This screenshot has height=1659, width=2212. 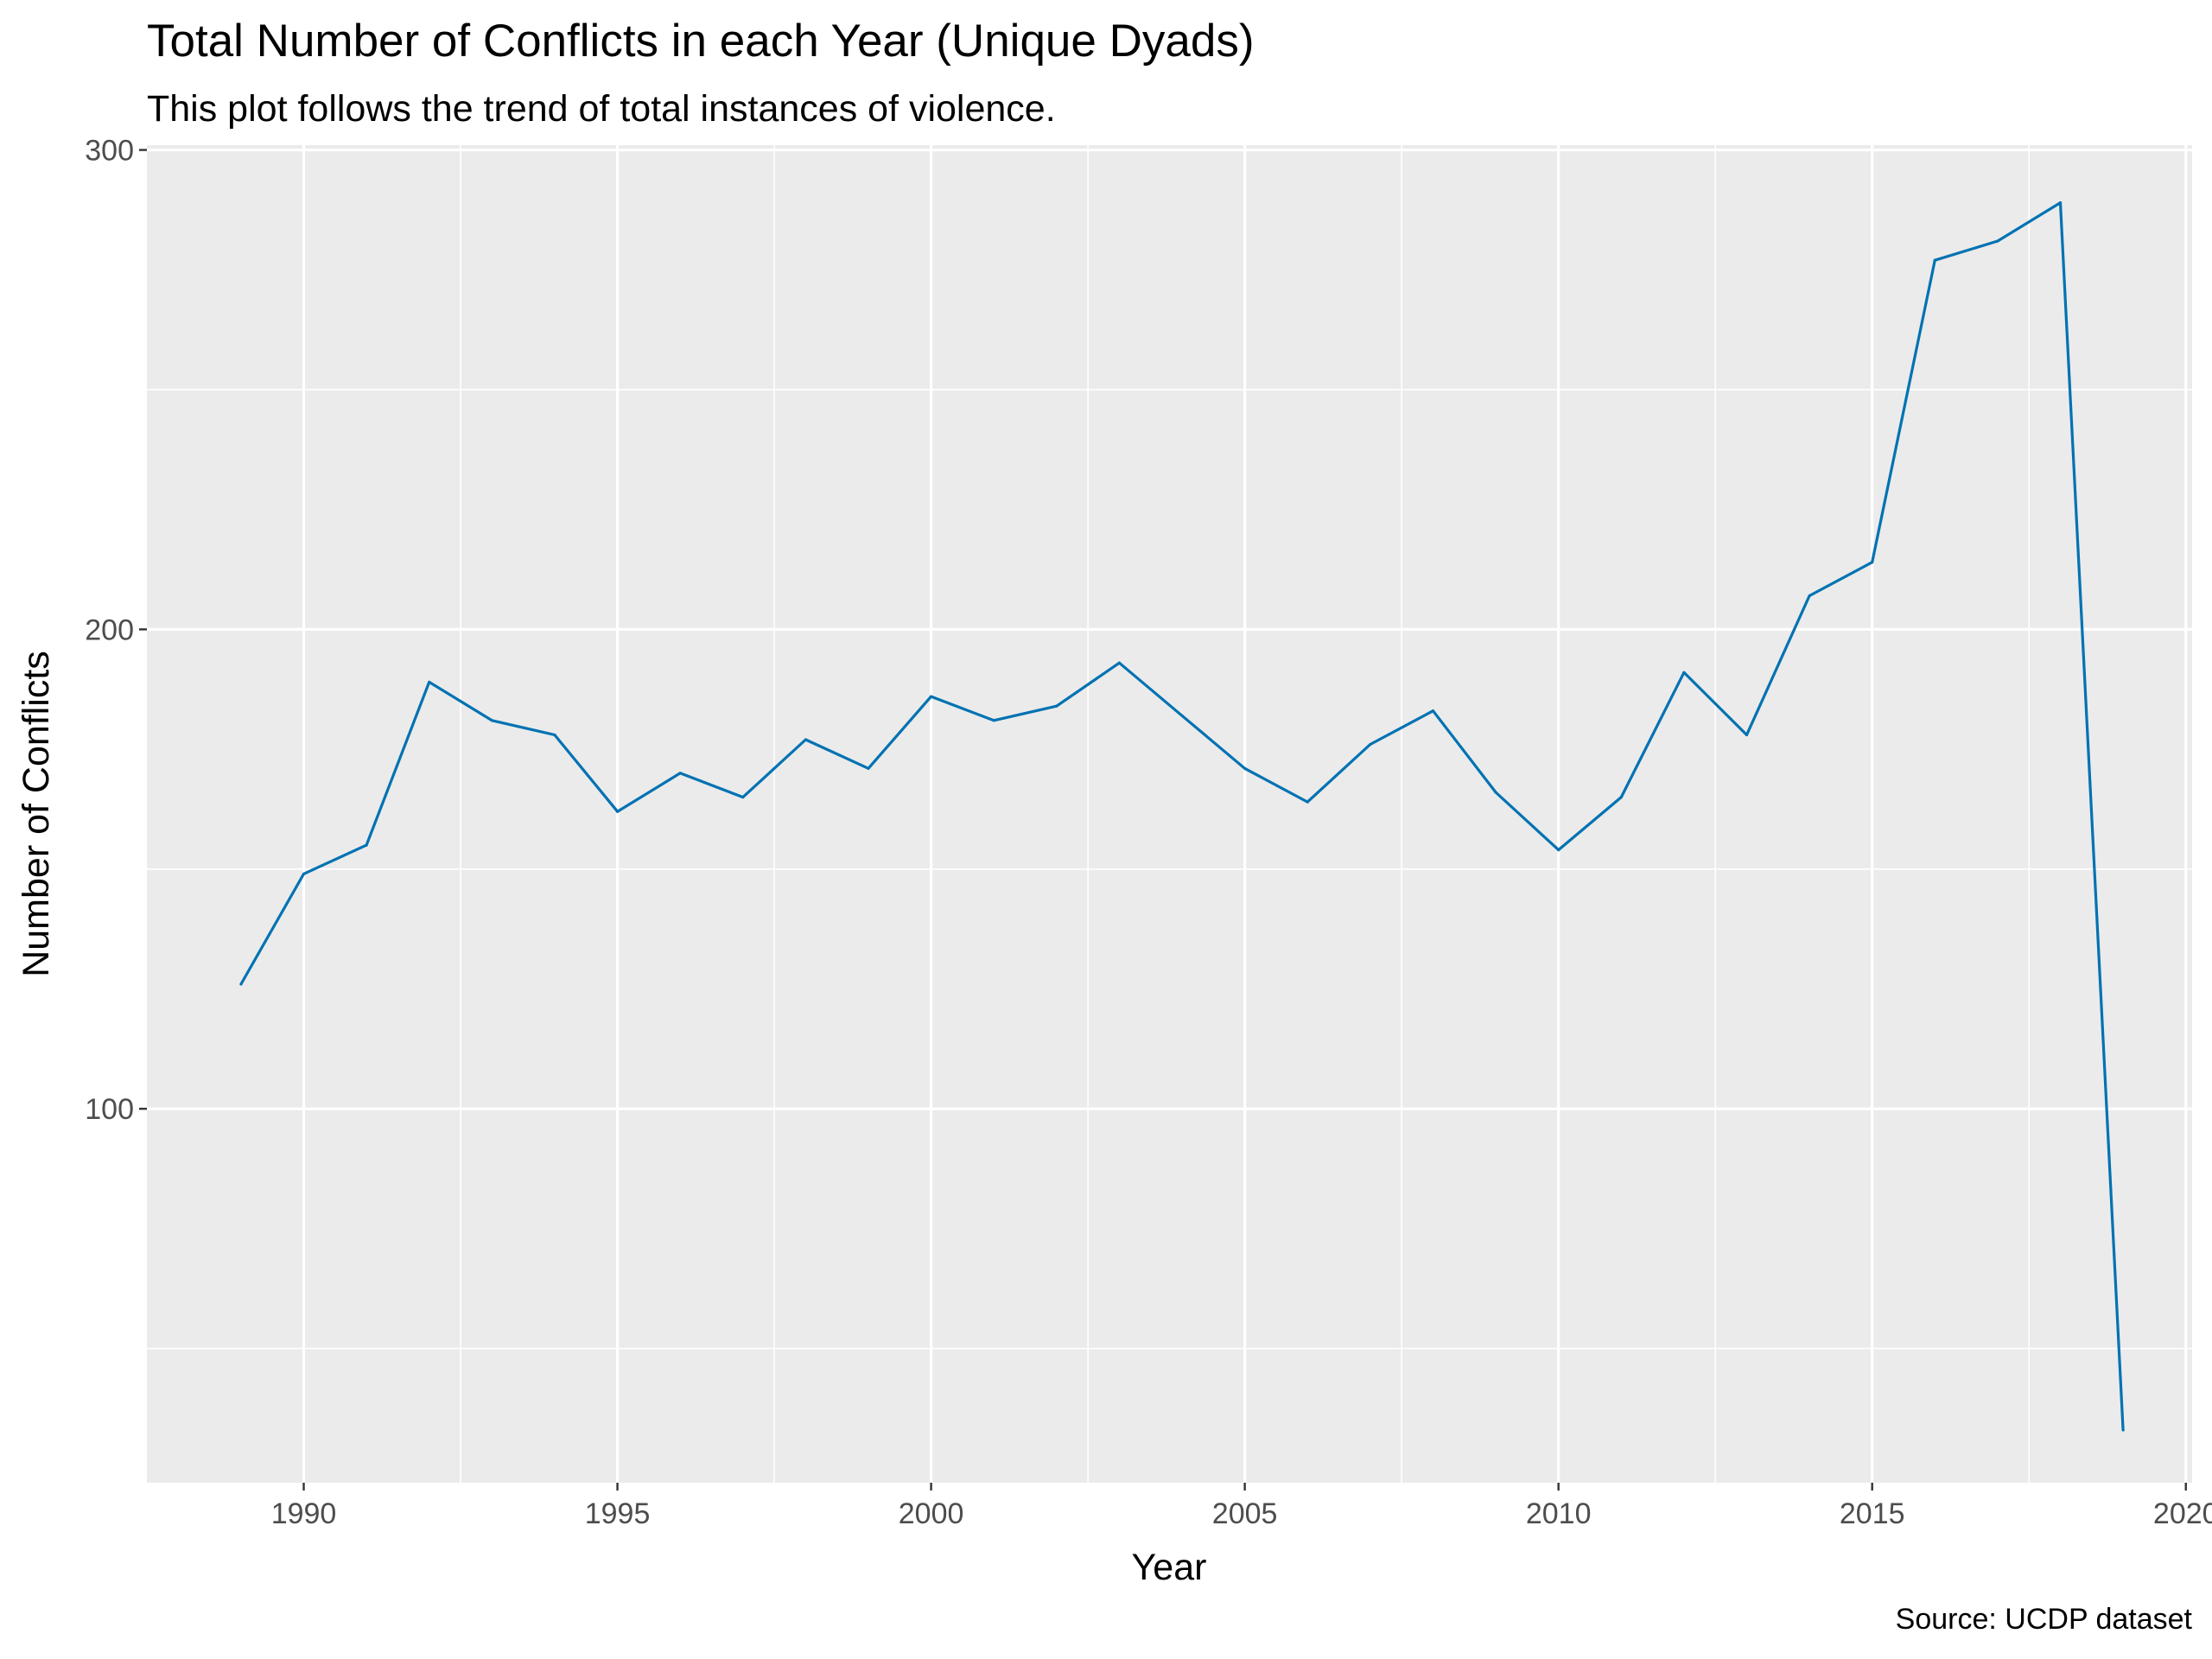 I want to click on y-tick-label: 200, so click(x=109, y=629).